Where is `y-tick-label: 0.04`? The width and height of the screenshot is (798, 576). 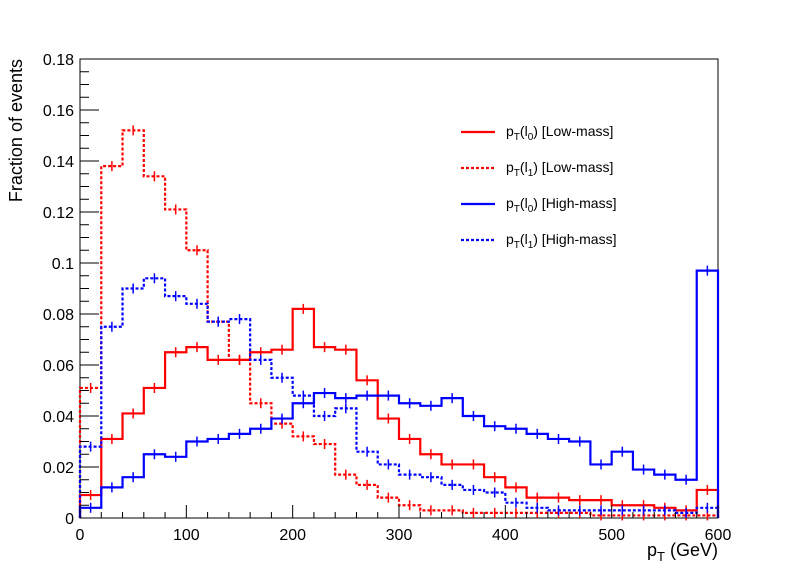 y-tick-label: 0.04 is located at coordinates (58, 417).